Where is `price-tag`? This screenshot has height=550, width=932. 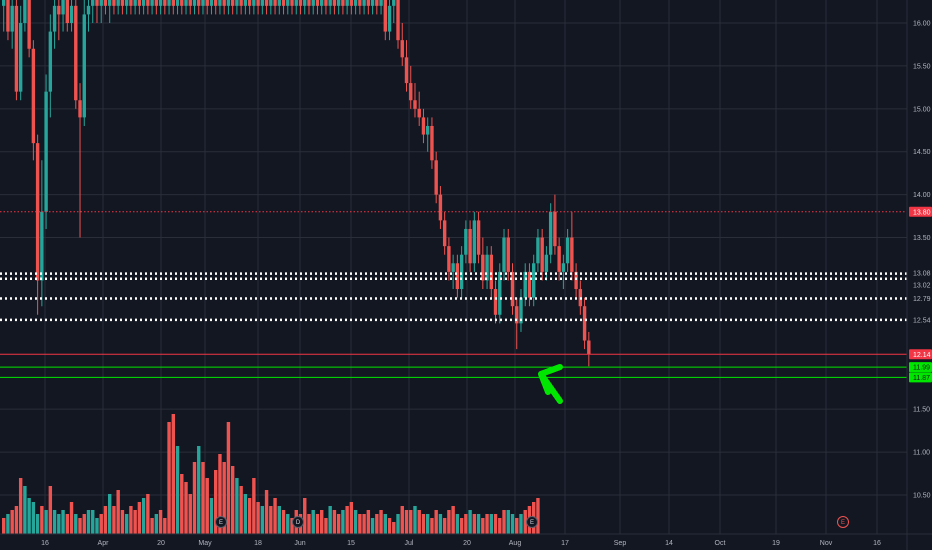
price-tag is located at coordinates (920, 285).